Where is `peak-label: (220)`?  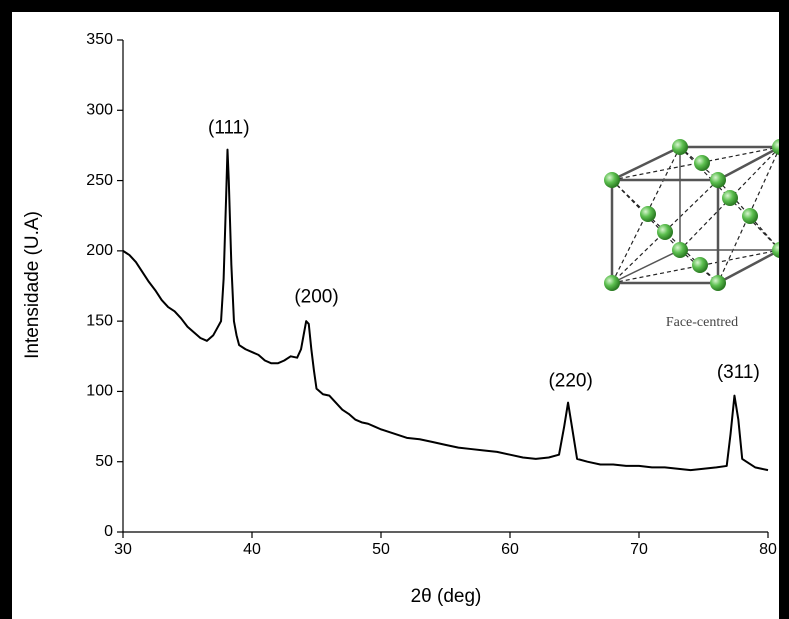 peak-label: (220) is located at coordinates (570, 381).